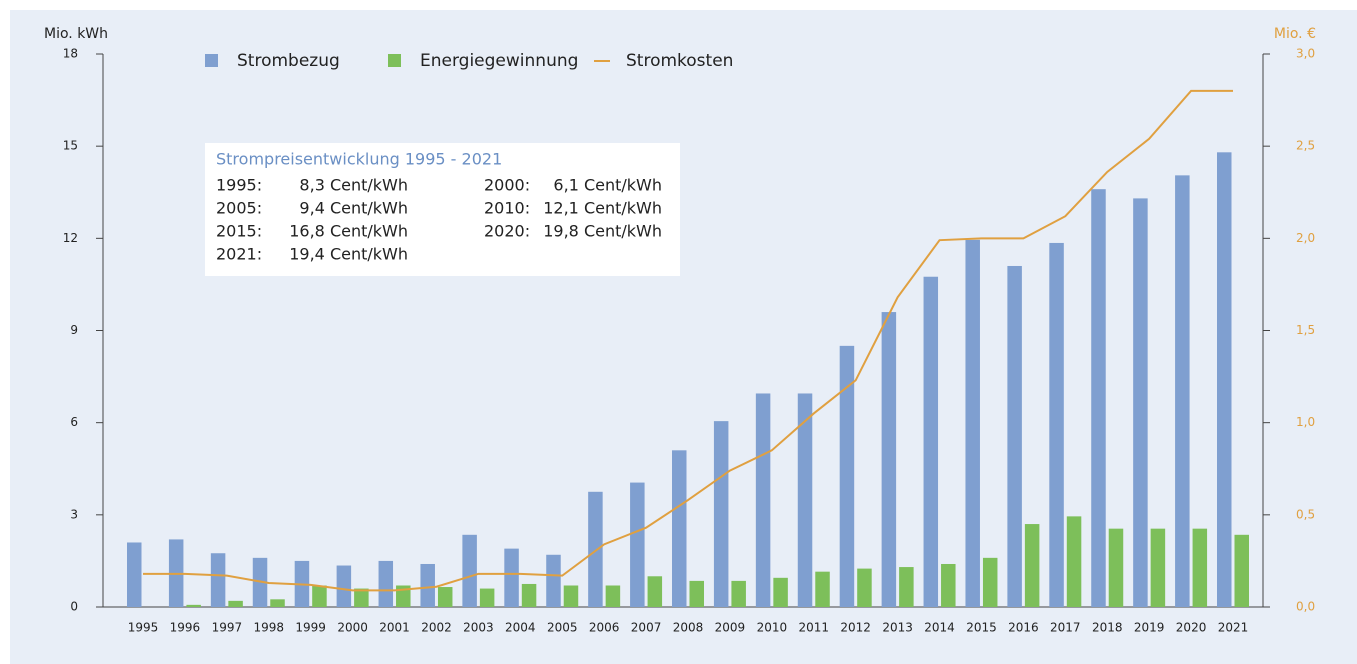 The width and height of the screenshot is (1357, 664). I want to click on y2-tick-label: 0,0, so click(1305, 607).